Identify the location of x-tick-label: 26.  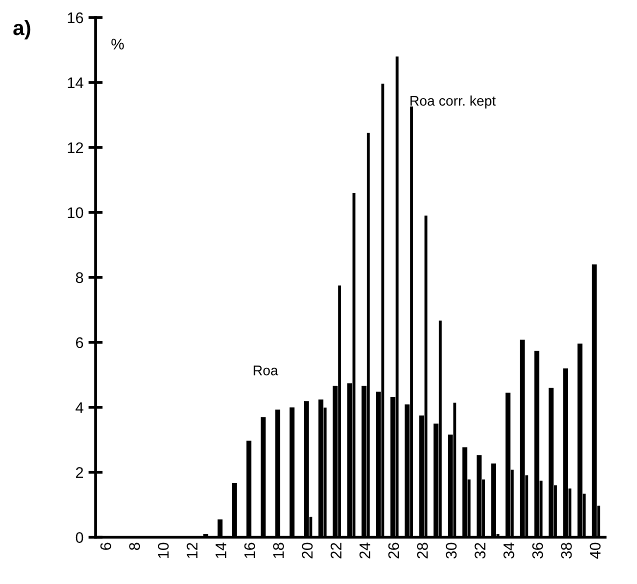
(394, 550).